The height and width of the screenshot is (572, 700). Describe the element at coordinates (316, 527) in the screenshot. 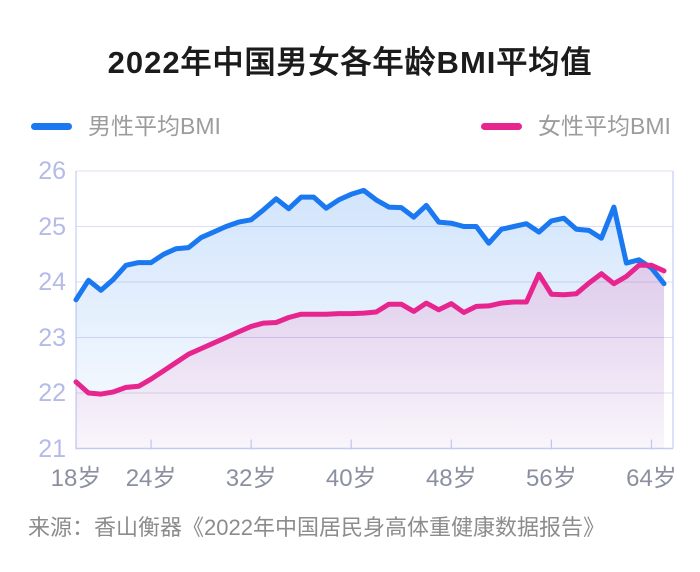

I see `source-credit: 来源：香山衡器《2022年中国居民身高体重健康数据报告》` at that location.